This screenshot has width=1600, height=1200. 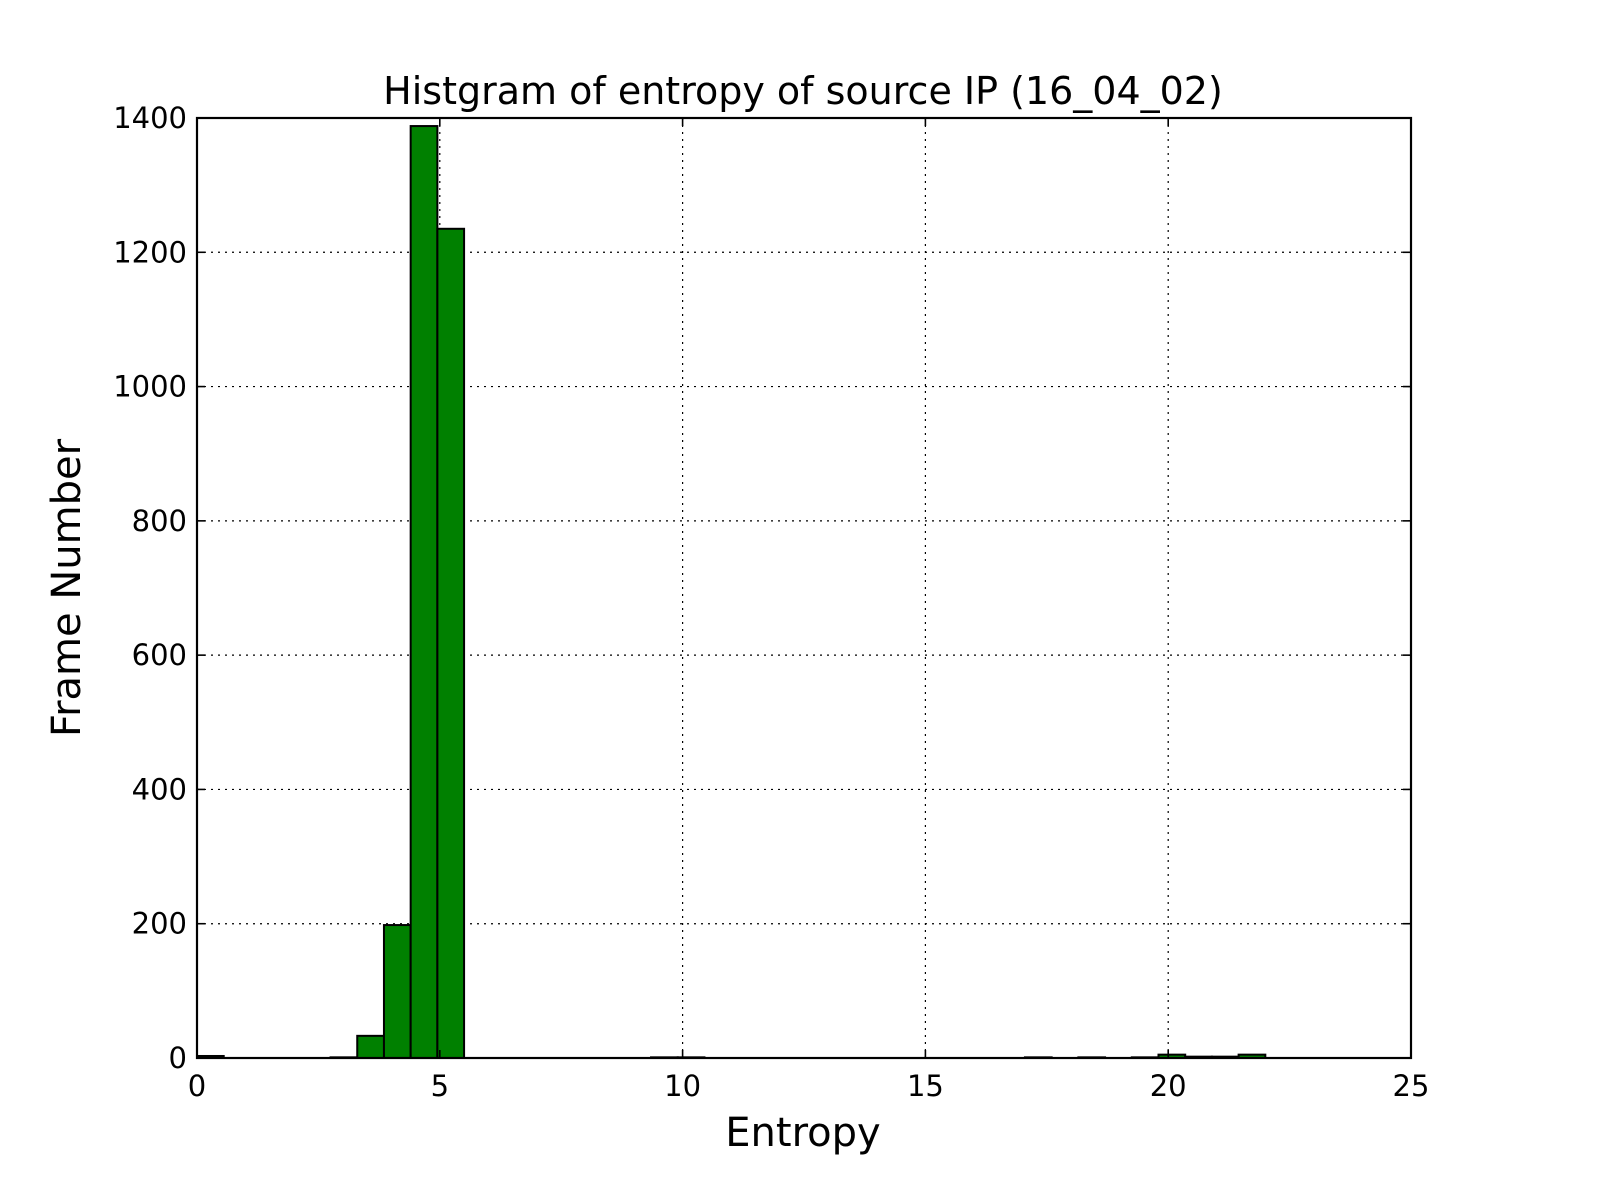 I want to click on y-tick-label: 1200, so click(x=150, y=252).